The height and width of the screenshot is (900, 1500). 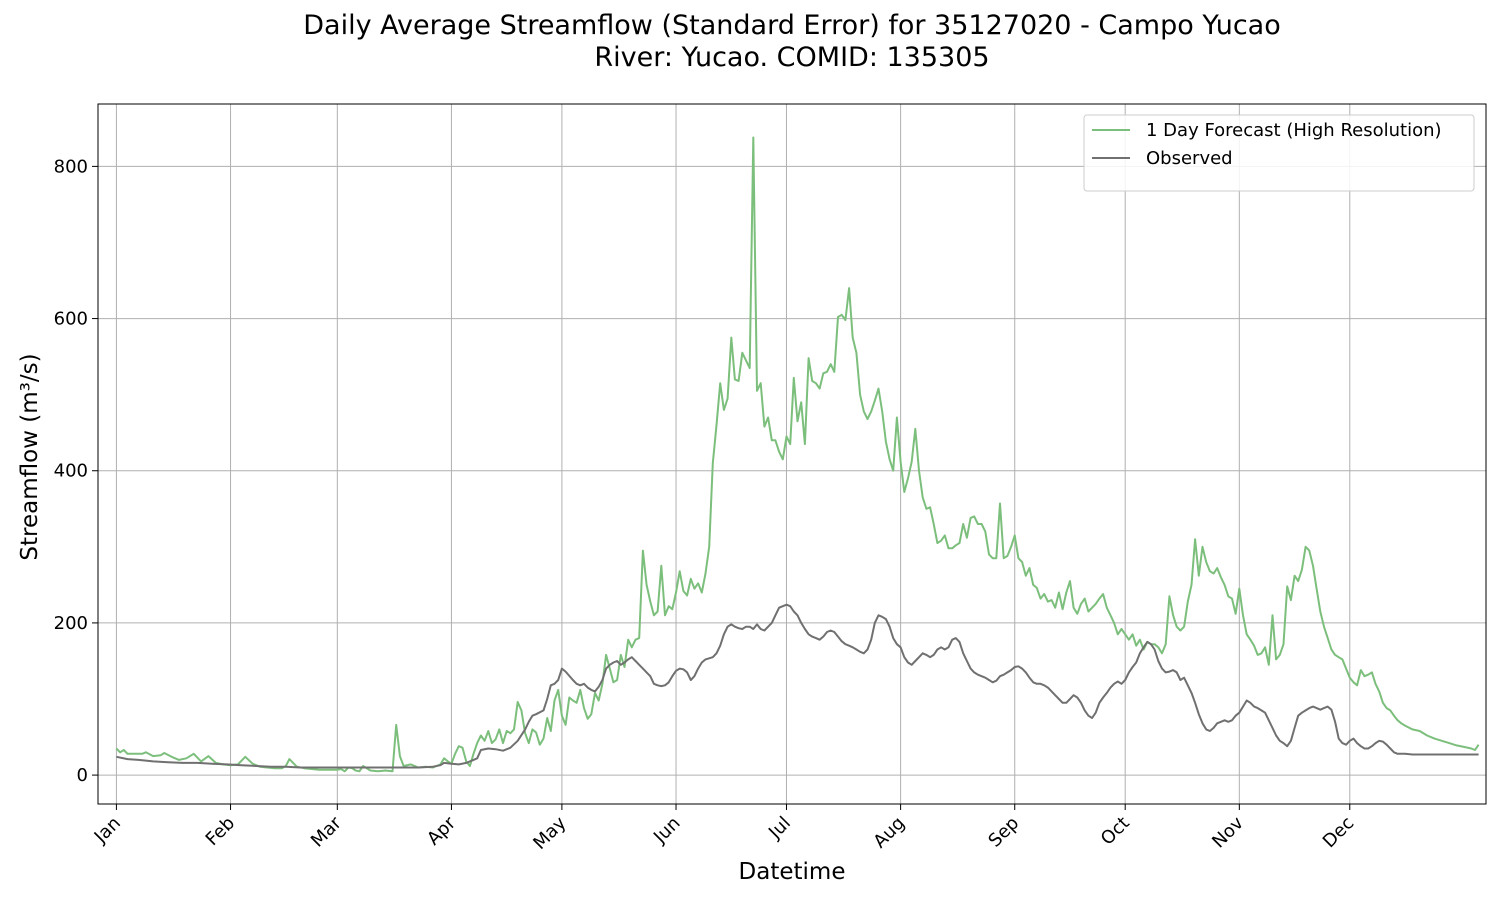 I want to click on x-tick-label: Mar, so click(x=326, y=831).